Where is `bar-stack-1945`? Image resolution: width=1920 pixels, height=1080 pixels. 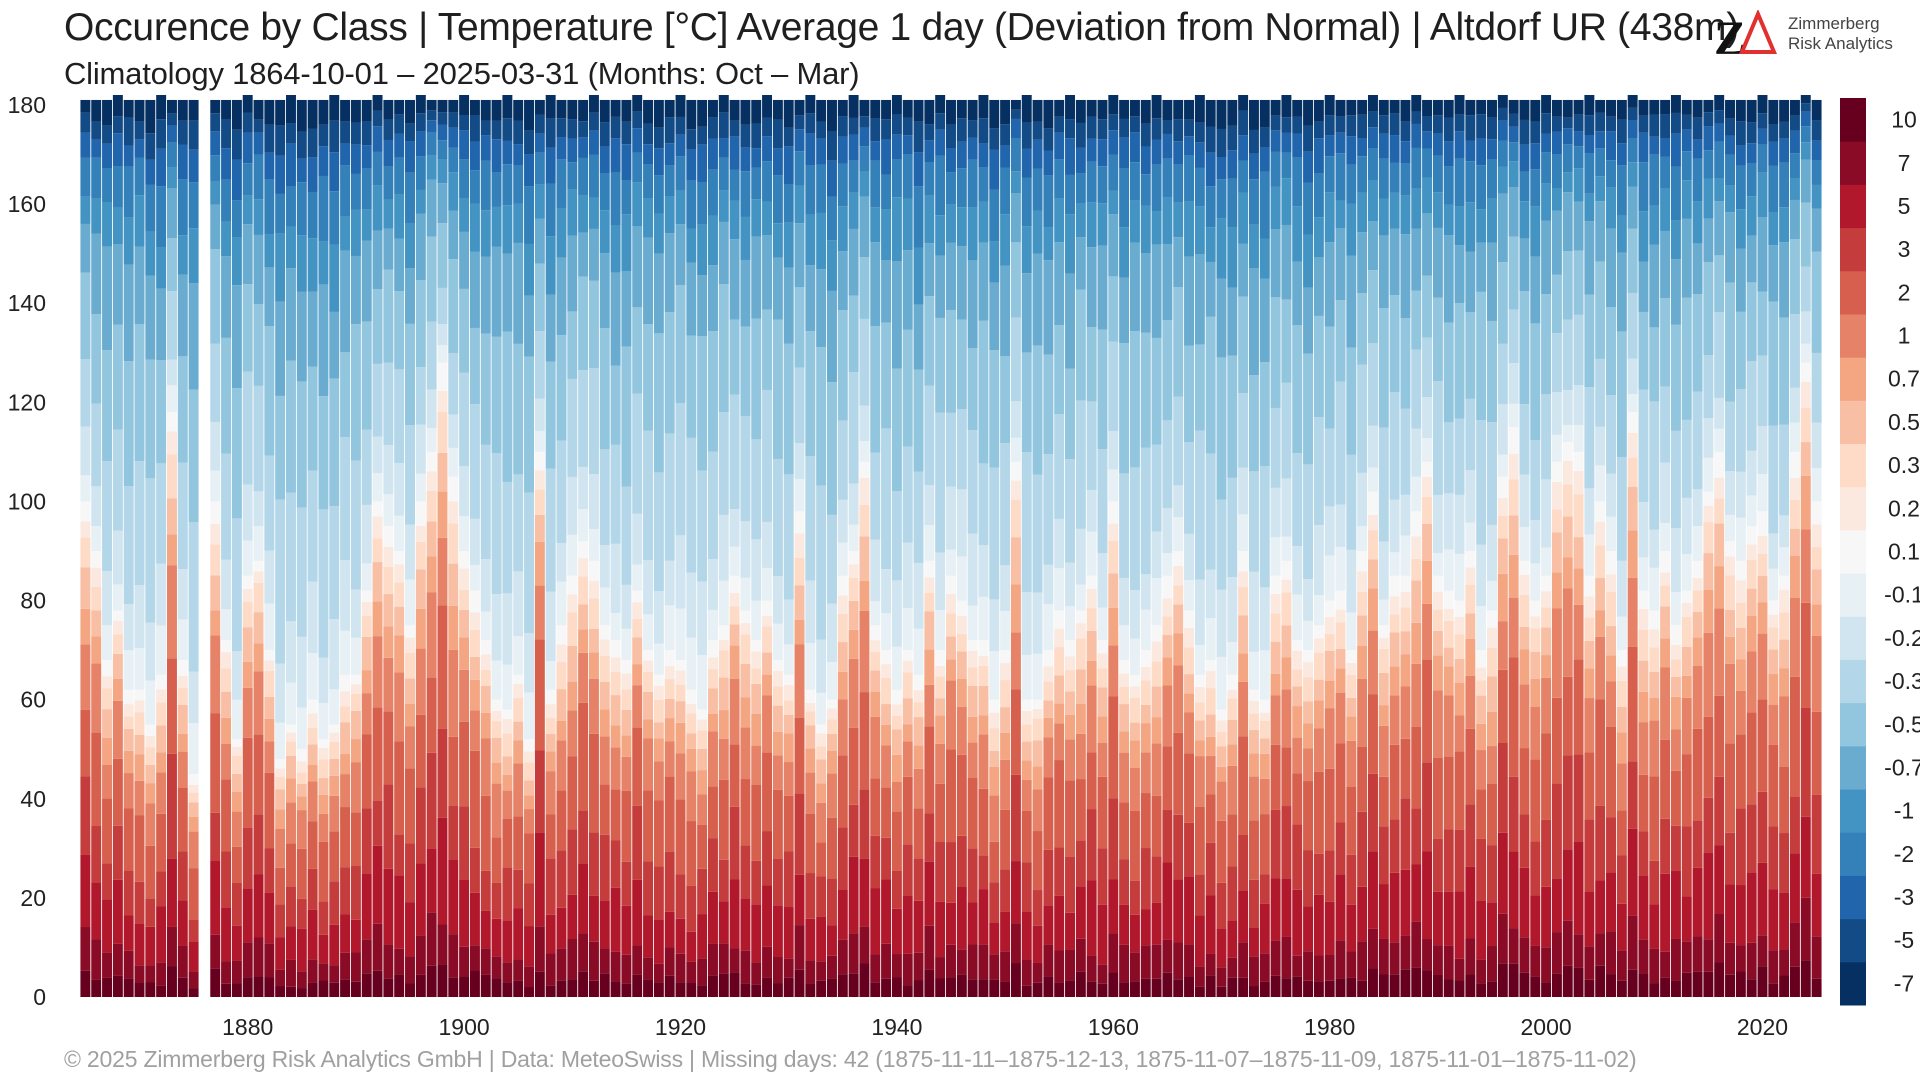 bar-stack-1945 is located at coordinates (951, 548).